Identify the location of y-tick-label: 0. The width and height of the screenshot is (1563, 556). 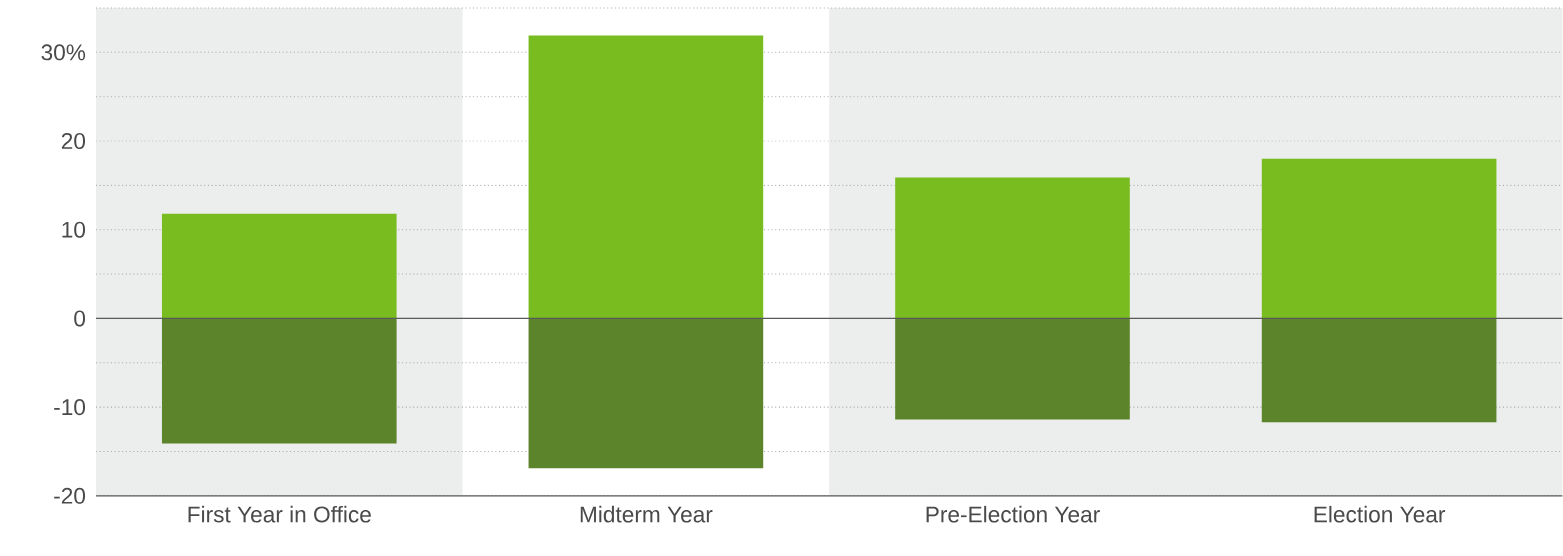
(80, 318).